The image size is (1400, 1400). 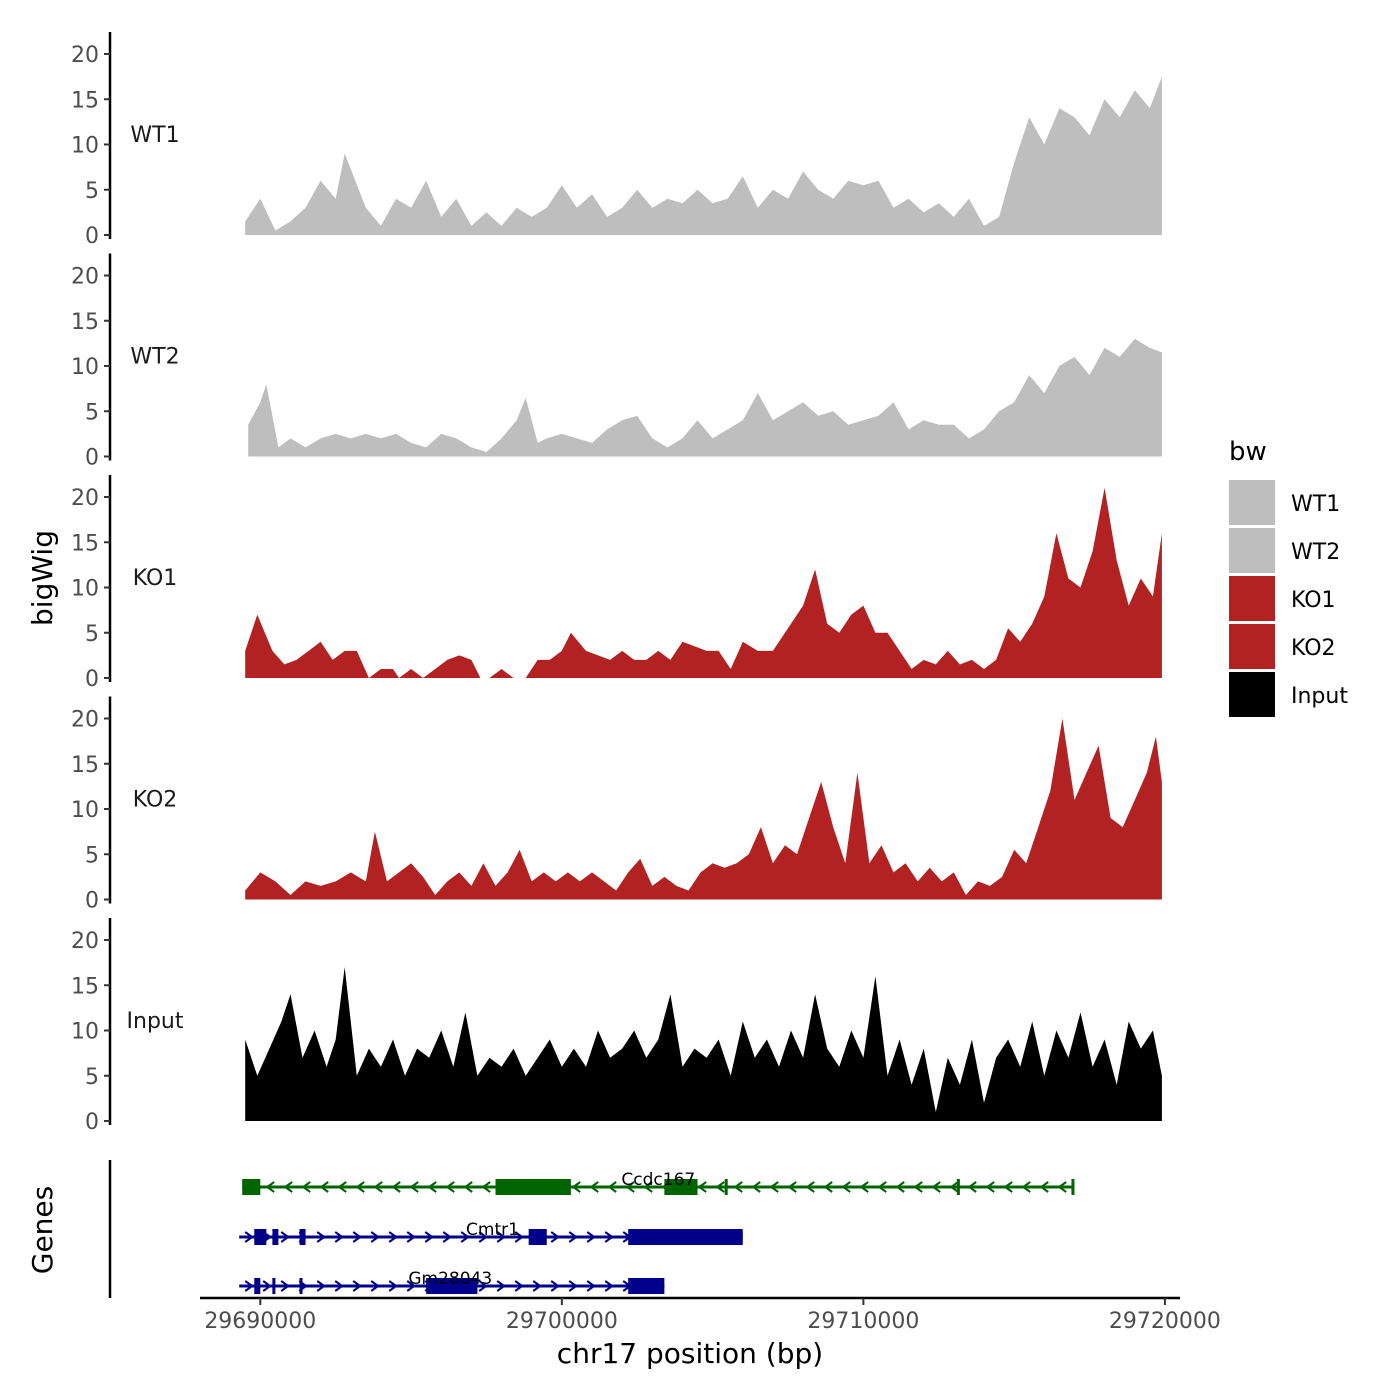 What do you see at coordinates (562, 1321) in the screenshot?
I see `x-tick-label: 29700000` at bounding box center [562, 1321].